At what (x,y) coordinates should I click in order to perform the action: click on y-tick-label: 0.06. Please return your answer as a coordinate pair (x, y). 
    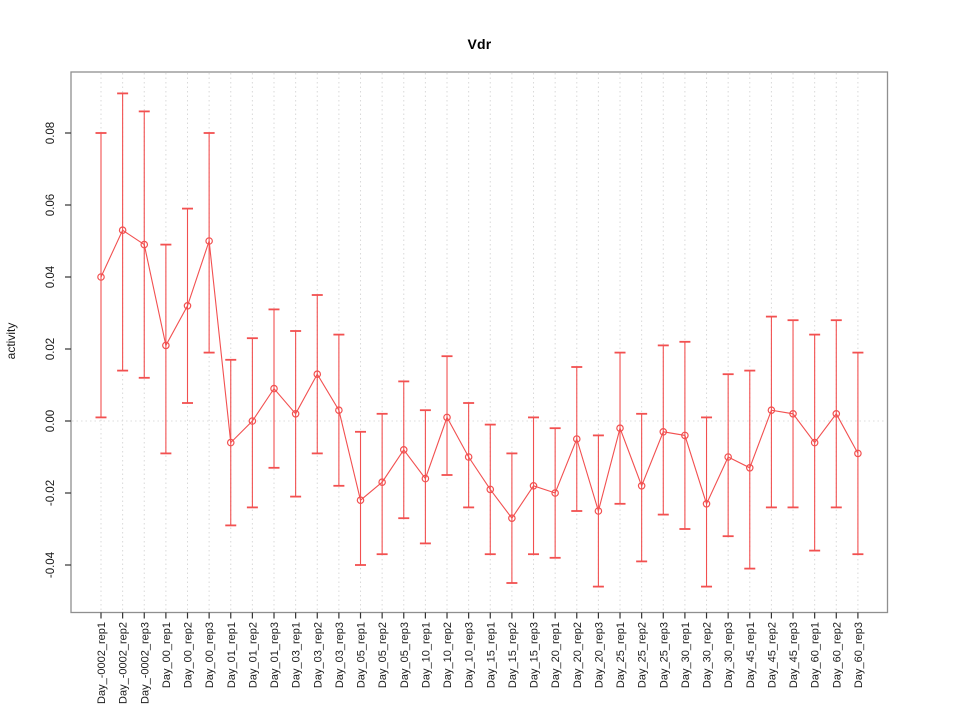
    Looking at the image, I should click on (51, 205).